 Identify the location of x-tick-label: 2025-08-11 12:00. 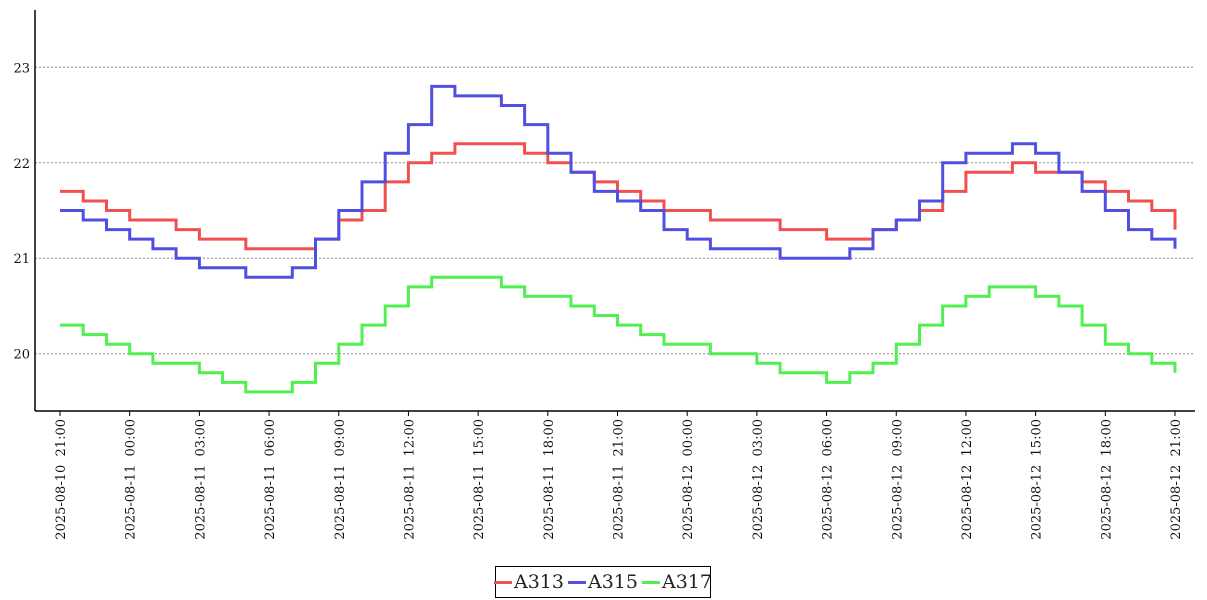
(409, 479).